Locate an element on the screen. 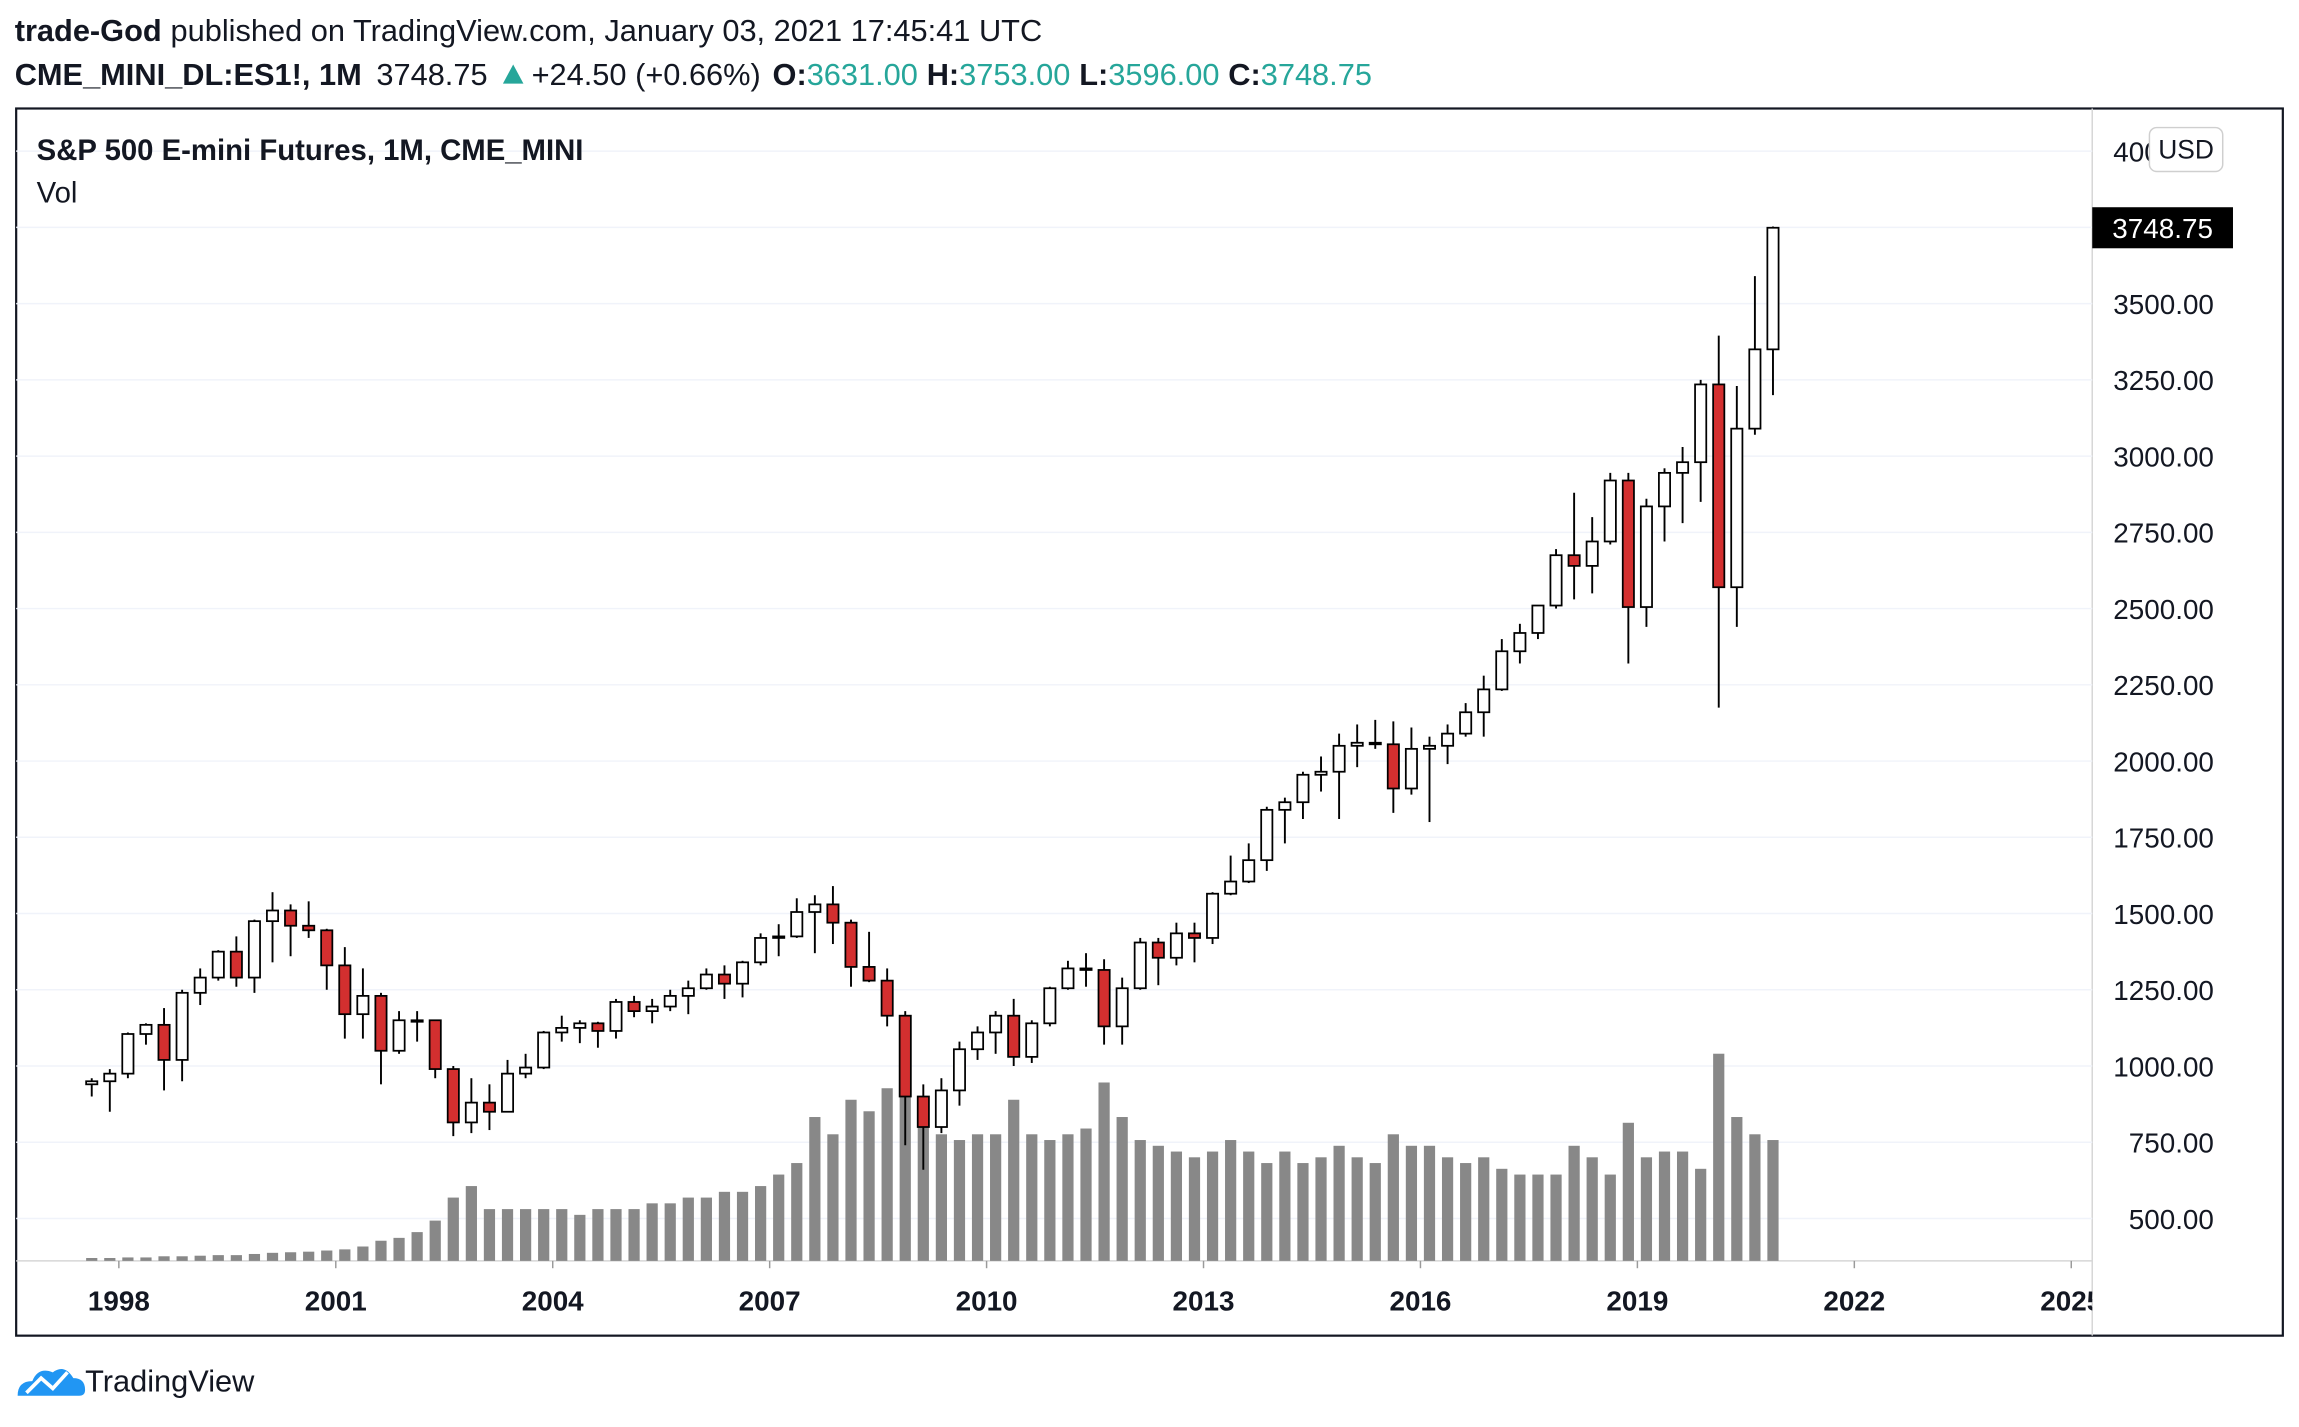 This screenshot has height=1427, width=2299. logo-line is located at coordinates (47, 1383).